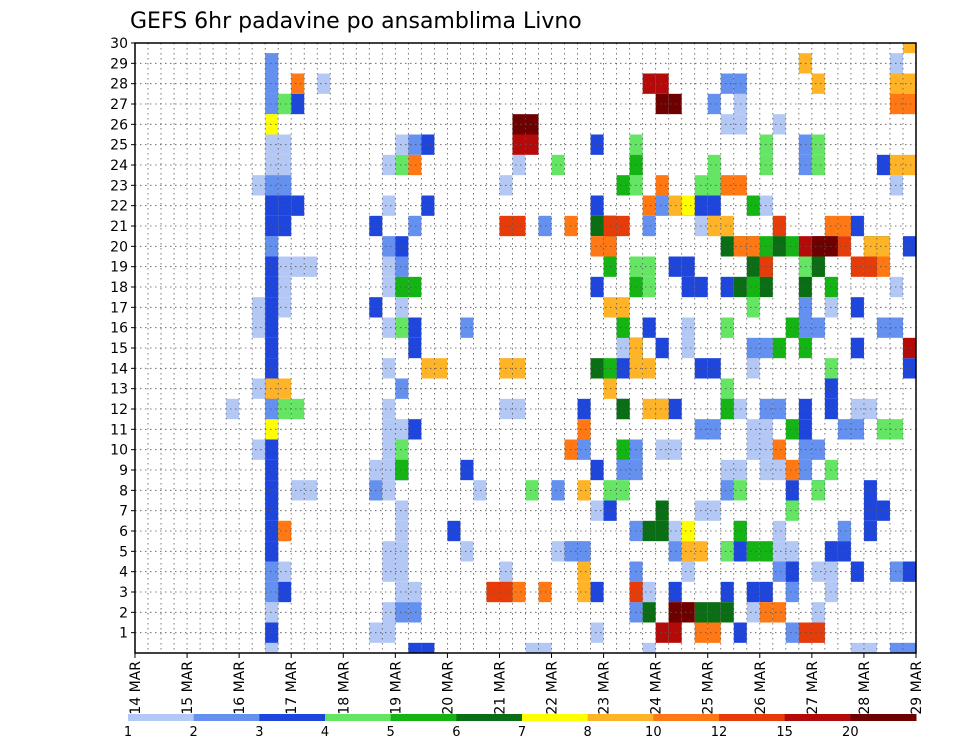 The width and height of the screenshot is (960, 746). Describe the element at coordinates (123, 491) in the screenshot. I see `y-tick-label: 8` at that location.